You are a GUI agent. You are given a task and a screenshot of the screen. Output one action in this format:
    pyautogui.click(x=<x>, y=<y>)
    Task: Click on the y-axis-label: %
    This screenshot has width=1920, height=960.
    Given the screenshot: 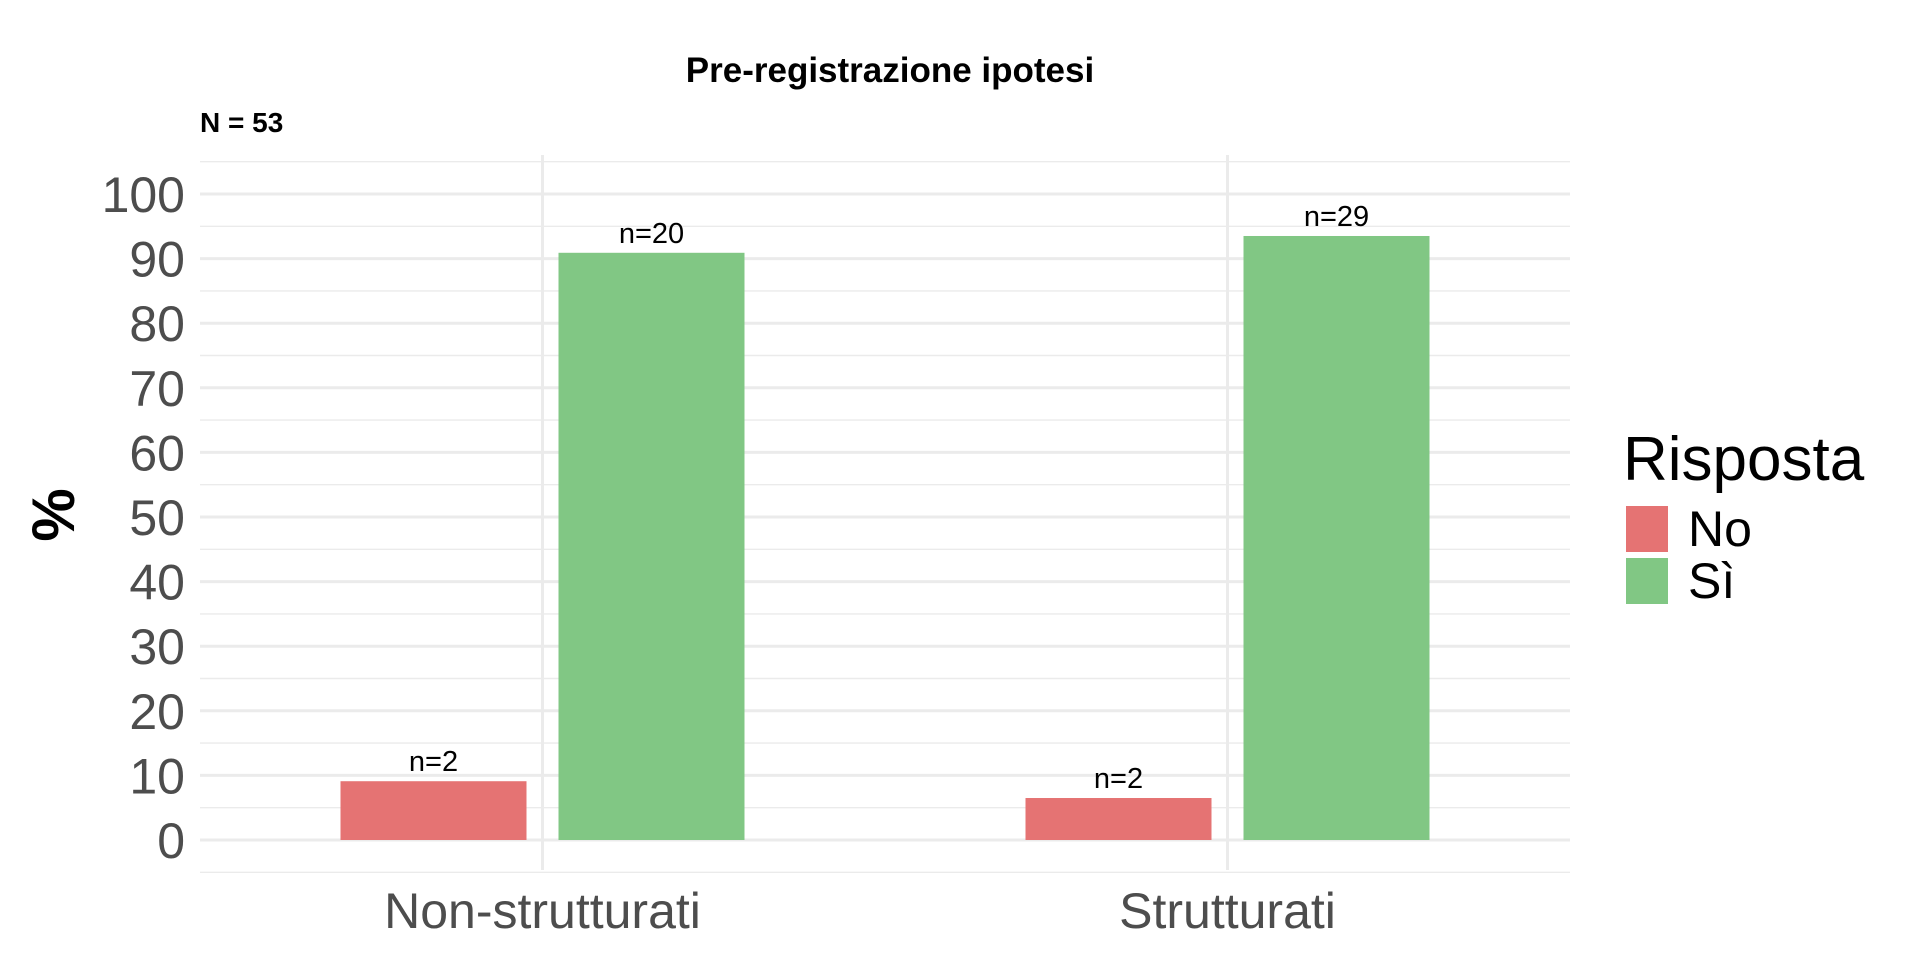 What is the action you would take?
    pyautogui.click(x=53, y=514)
    